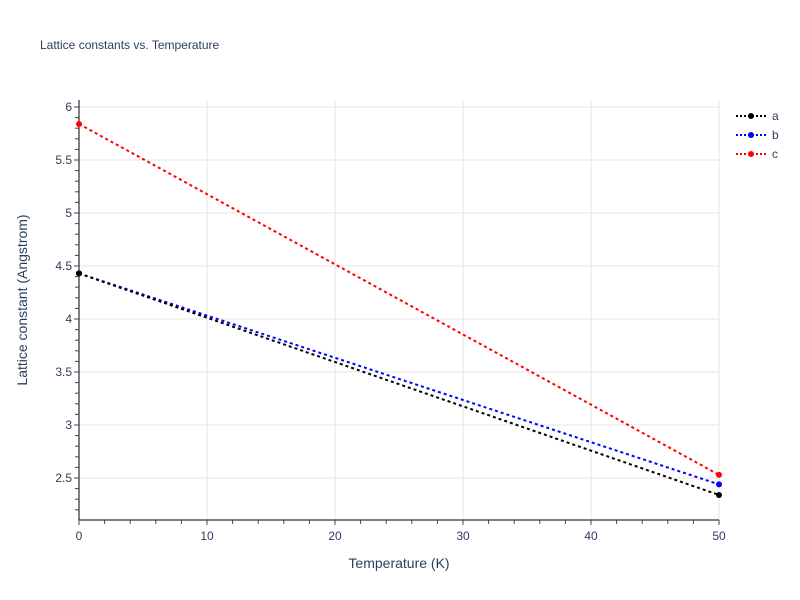 This screenshot has width=800, height=600. I want to click on x-tick-label: 10, so click(207, 536).